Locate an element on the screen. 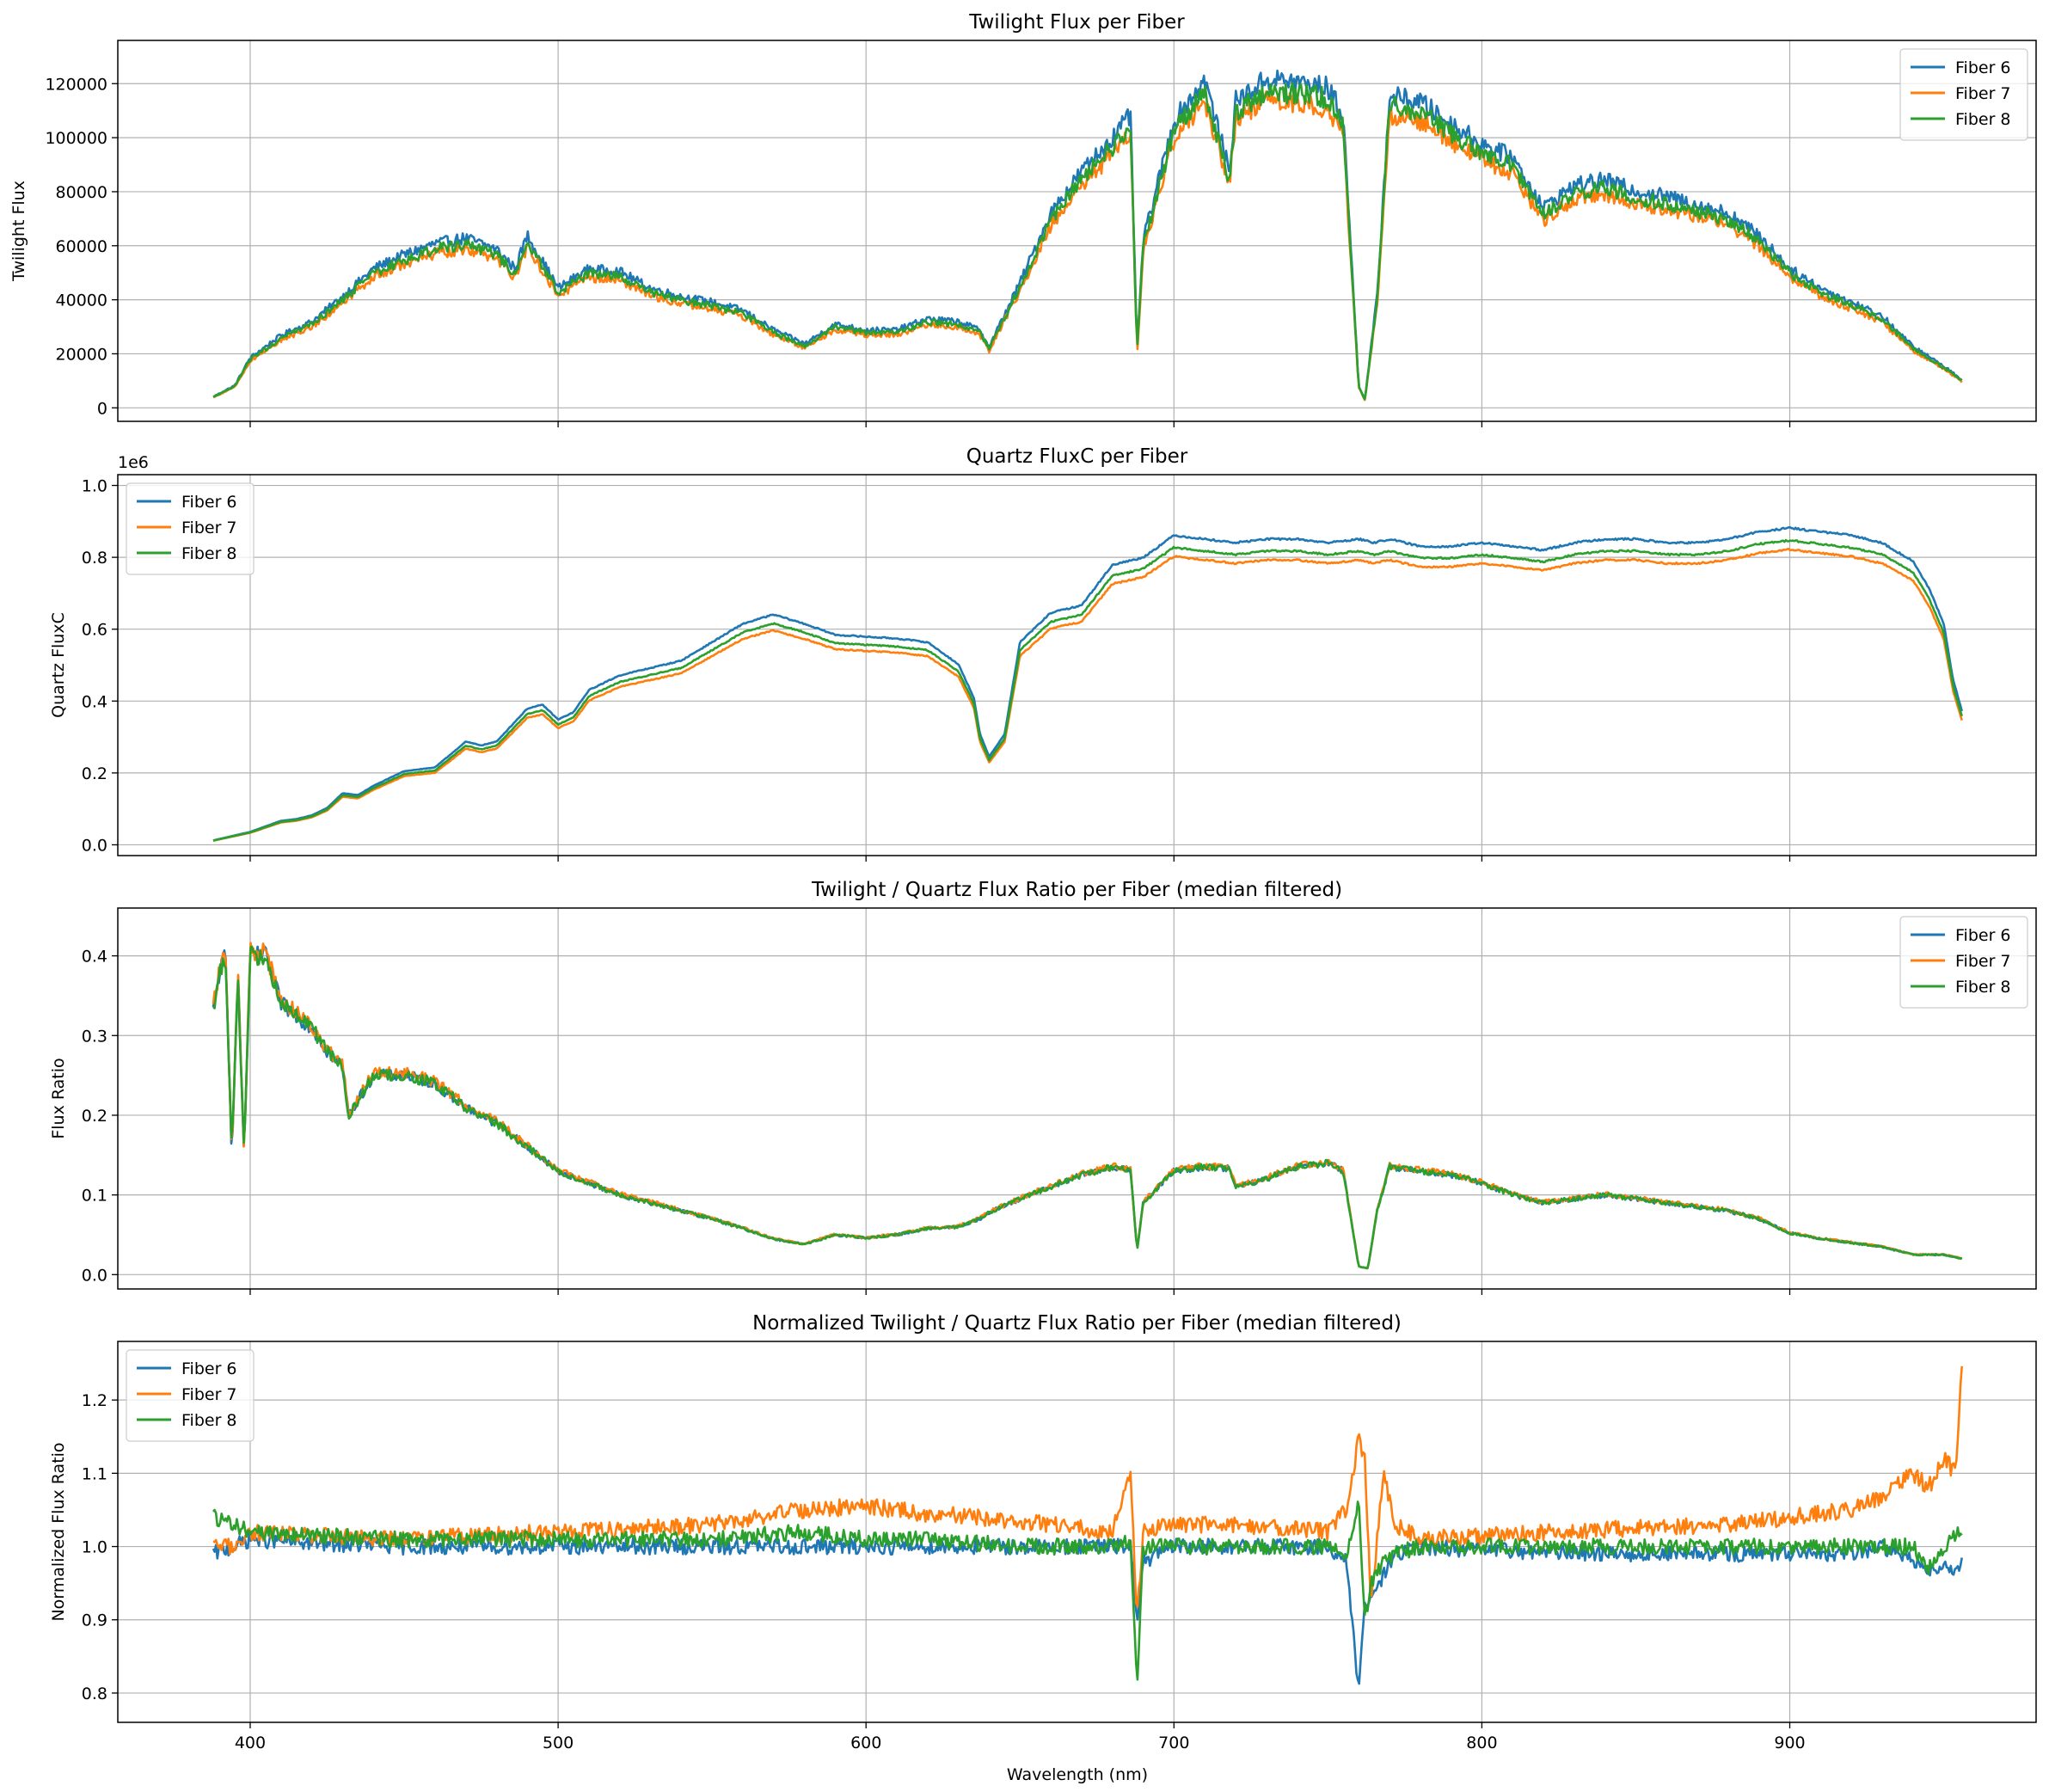 This screenshot has width=2049, height=1792. y-axis-label: Normalized Flux Ratio is located at coordinates (58, 1531).